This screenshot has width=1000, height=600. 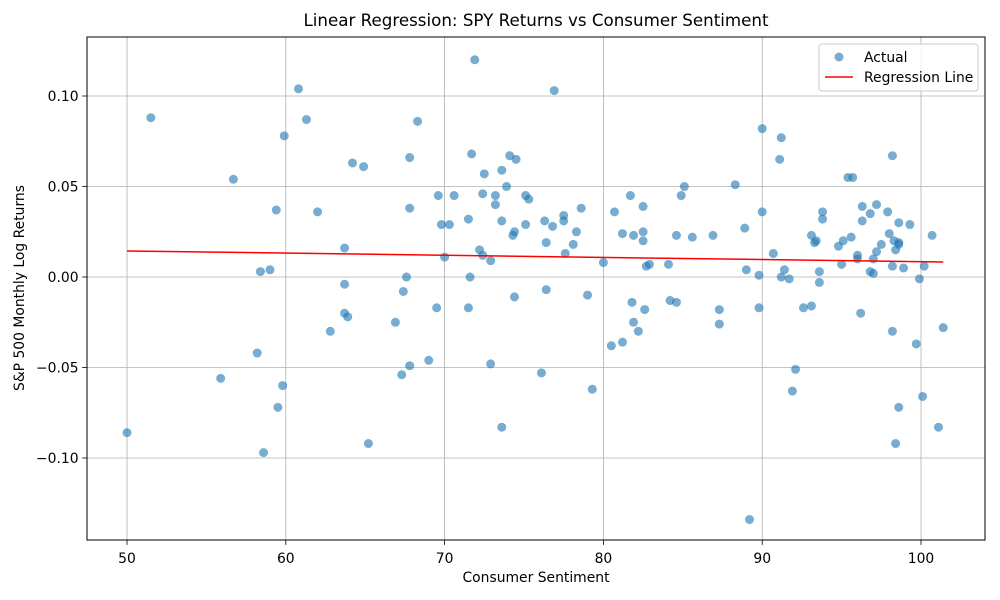 I want to click on x-tick-label: 50, so click(x=127, y=559).